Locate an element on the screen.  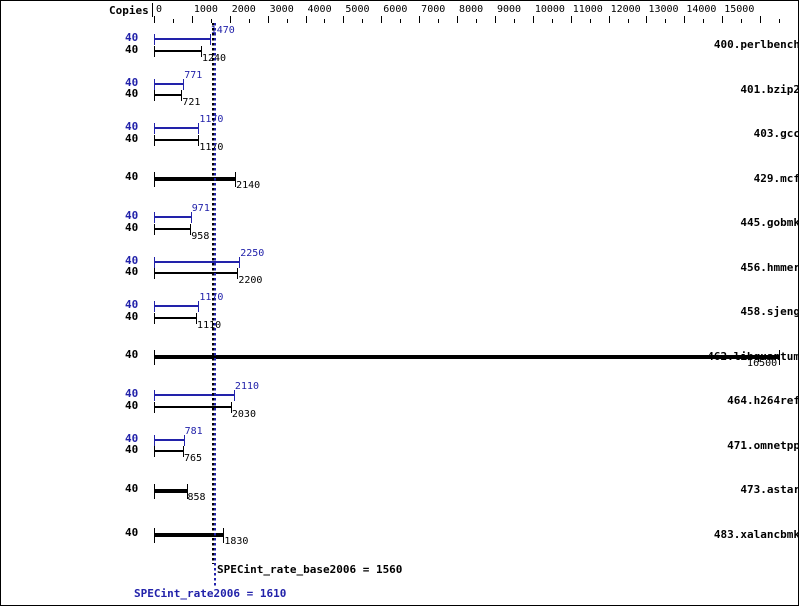
benchmark-name-label: 445.gobmk is located at coordinates (769, 223).